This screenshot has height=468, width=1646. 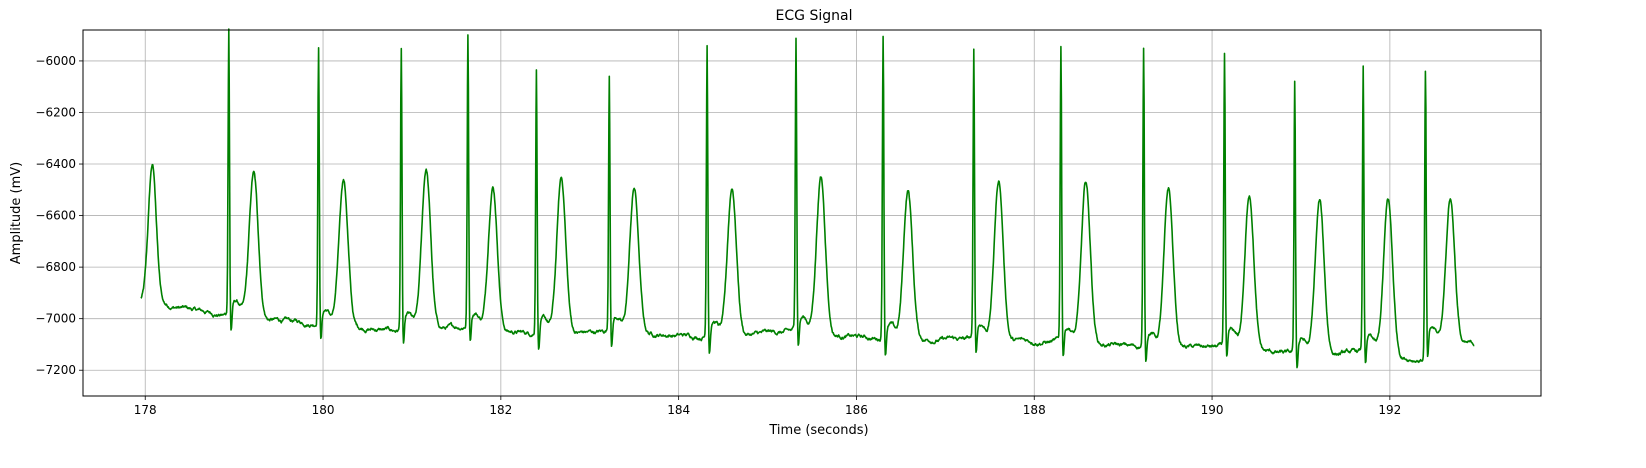 I want to click on x-tick-label: 184, so click(x=678, y=410).